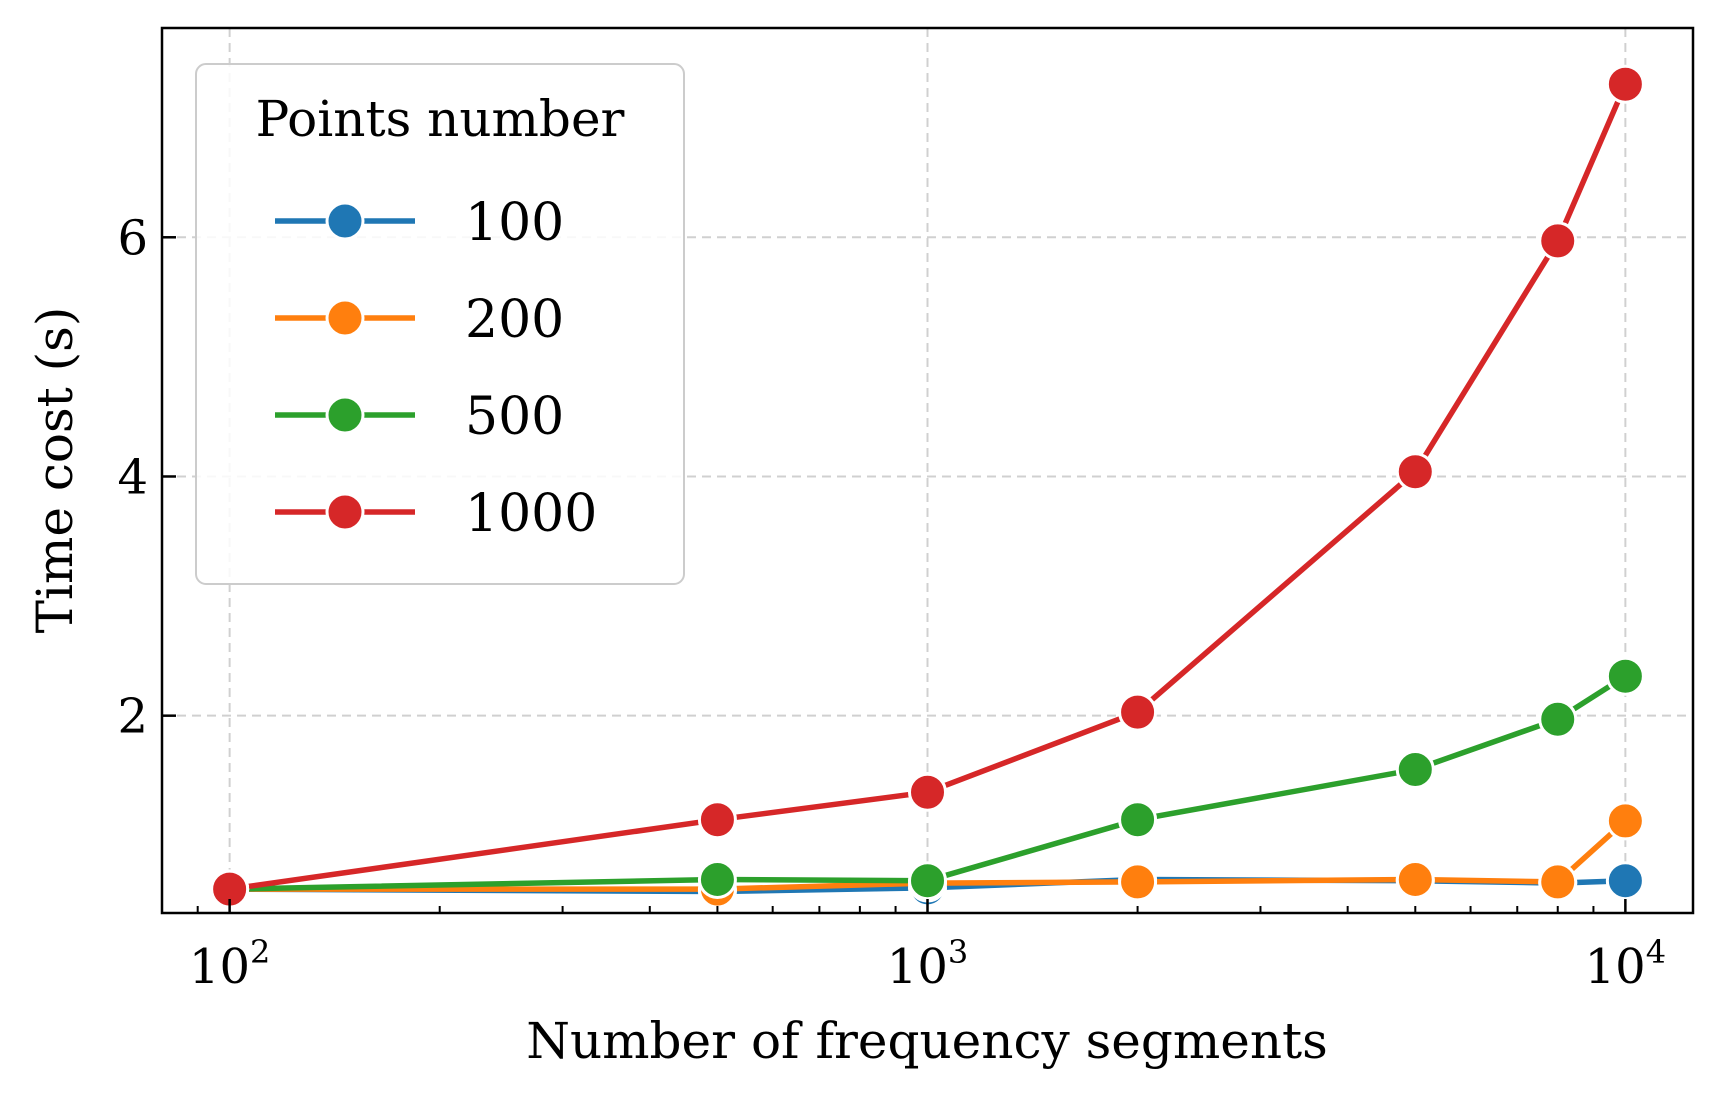 This screenshot has height=1103, width=1710. I want to click on x-tick-exponent: 2, so click(260, 952).